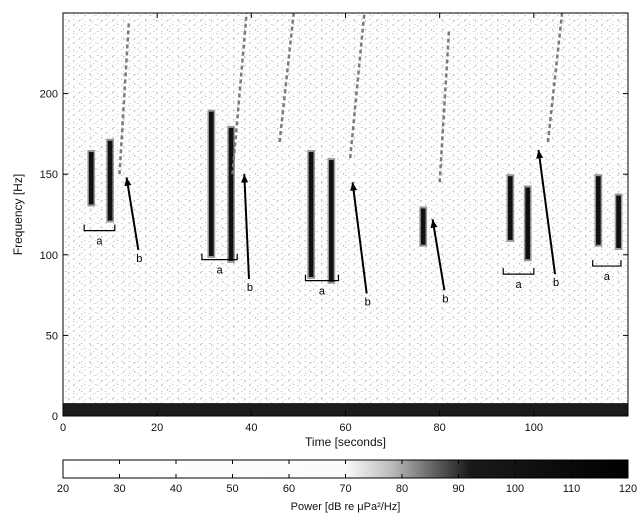  Describe the element at coordinates (18, 214) in the screenshot. I see `y-axis-label: Frequency [Hz]` at that location.